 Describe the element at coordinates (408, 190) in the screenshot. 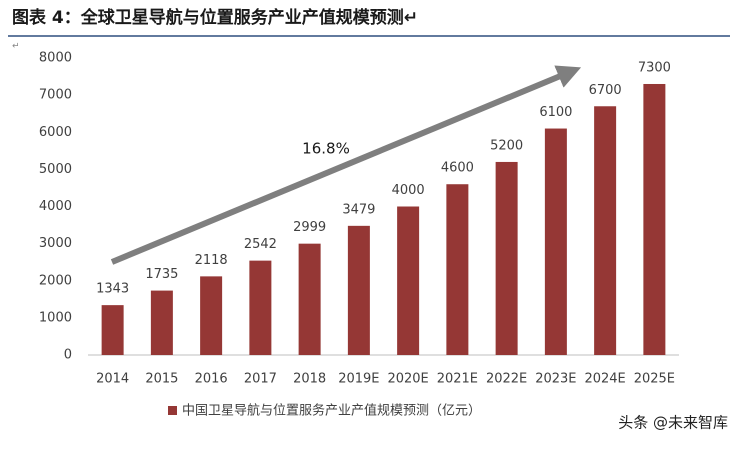

I see `data-label: 4000` at that location.